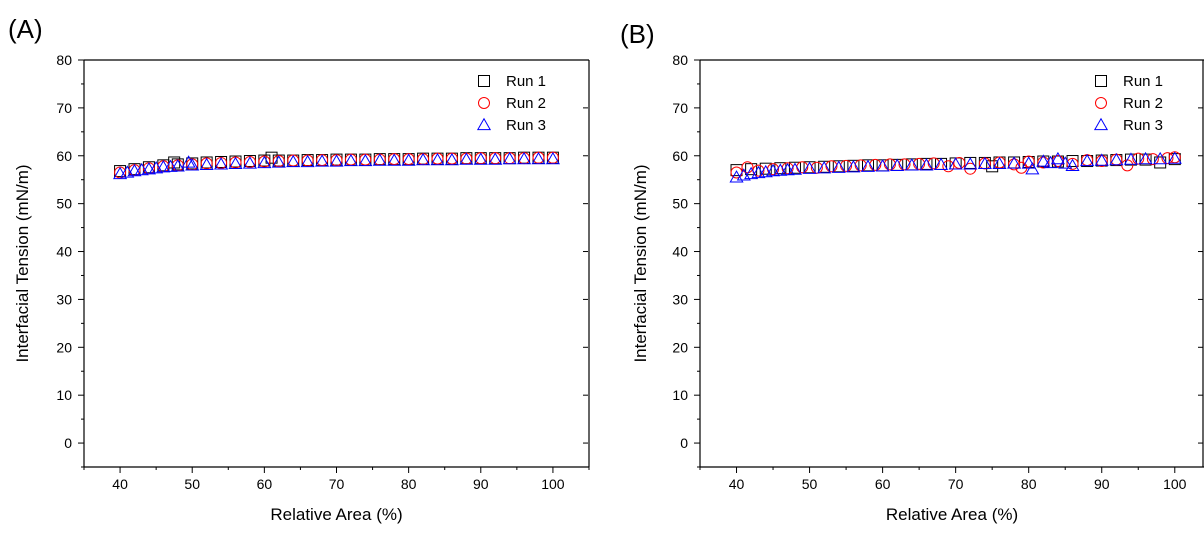 The image size is (1204, 534). I want to click on y-tick-label: 40, so click(680, 252).